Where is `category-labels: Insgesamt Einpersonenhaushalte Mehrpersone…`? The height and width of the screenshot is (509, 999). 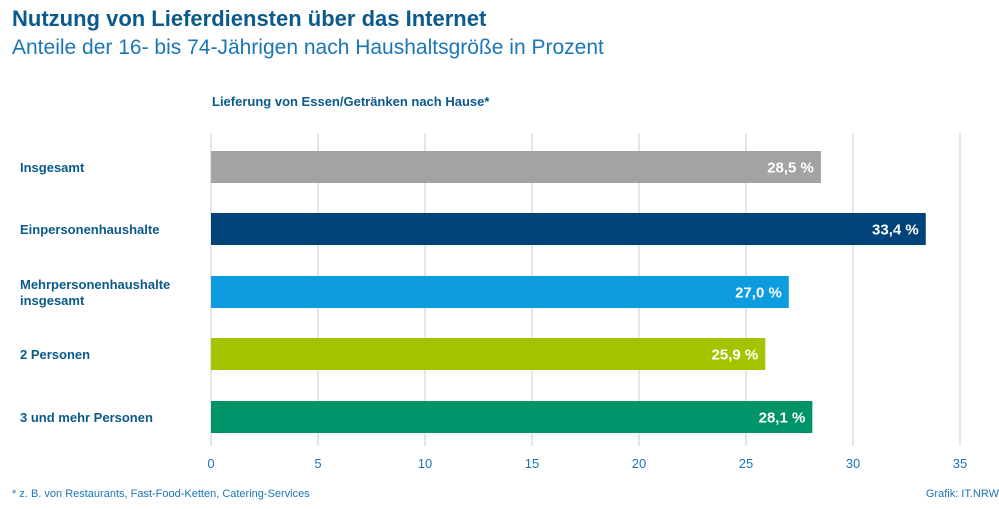
category-labels: Insgesamt Einpersonenhaushalte Mehrpersone… is located at coordinates (95, 292).